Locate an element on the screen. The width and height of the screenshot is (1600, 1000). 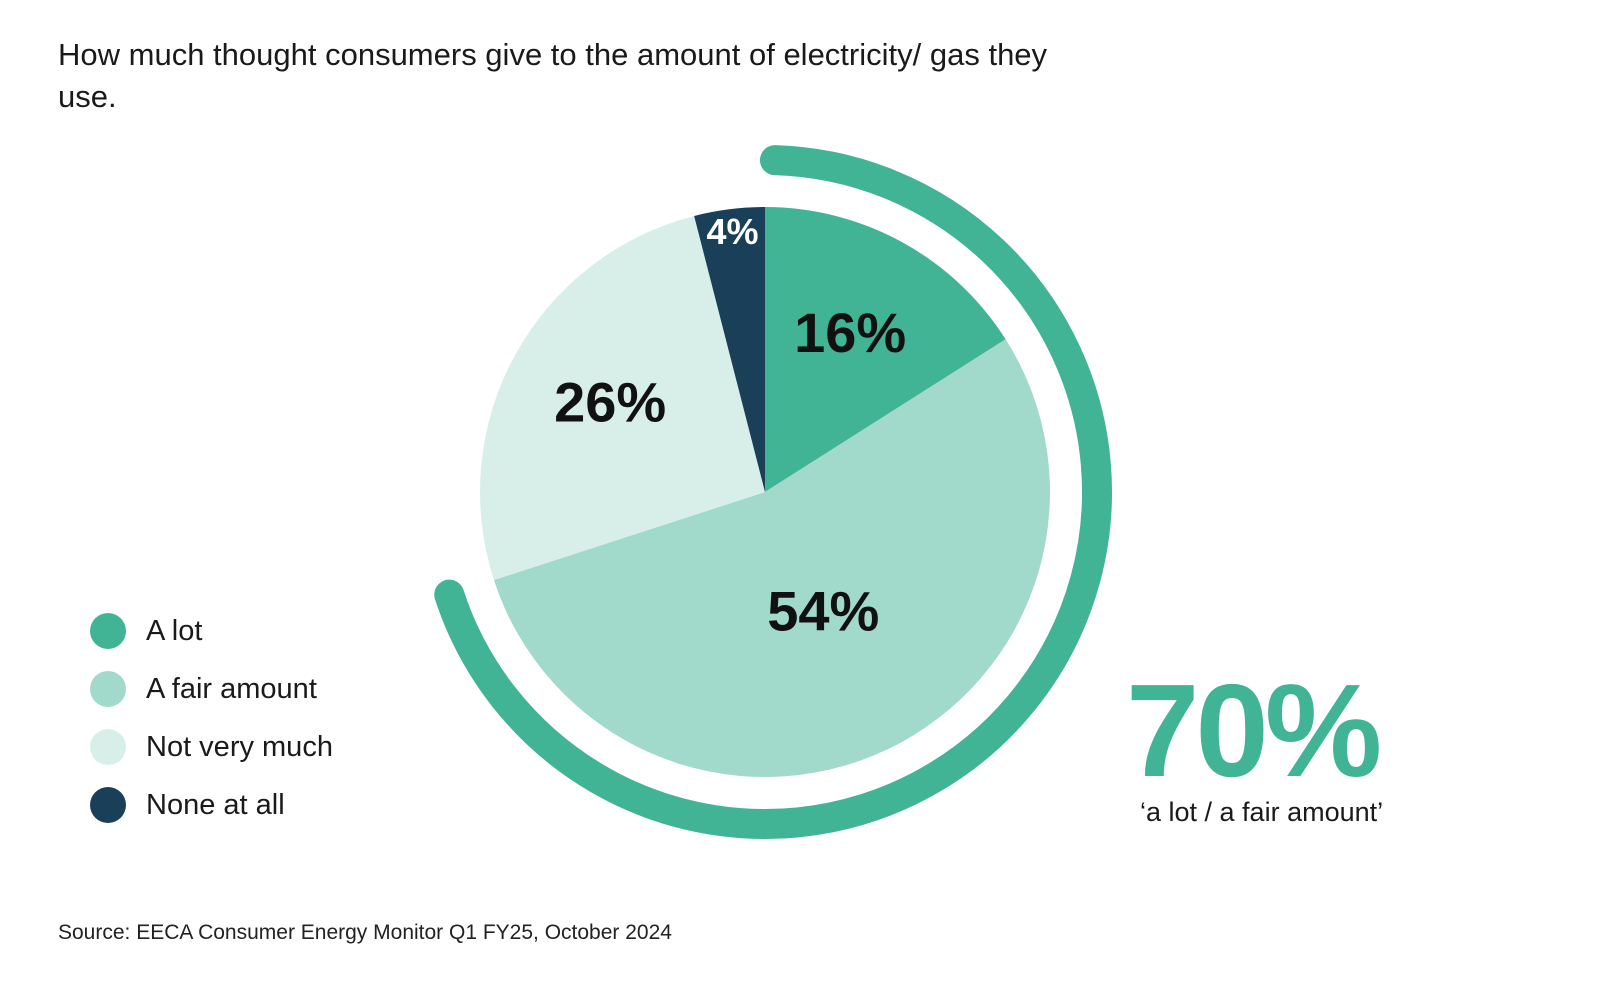
legend-item-none-at-all: None at all is located at coordinates (211, 805).